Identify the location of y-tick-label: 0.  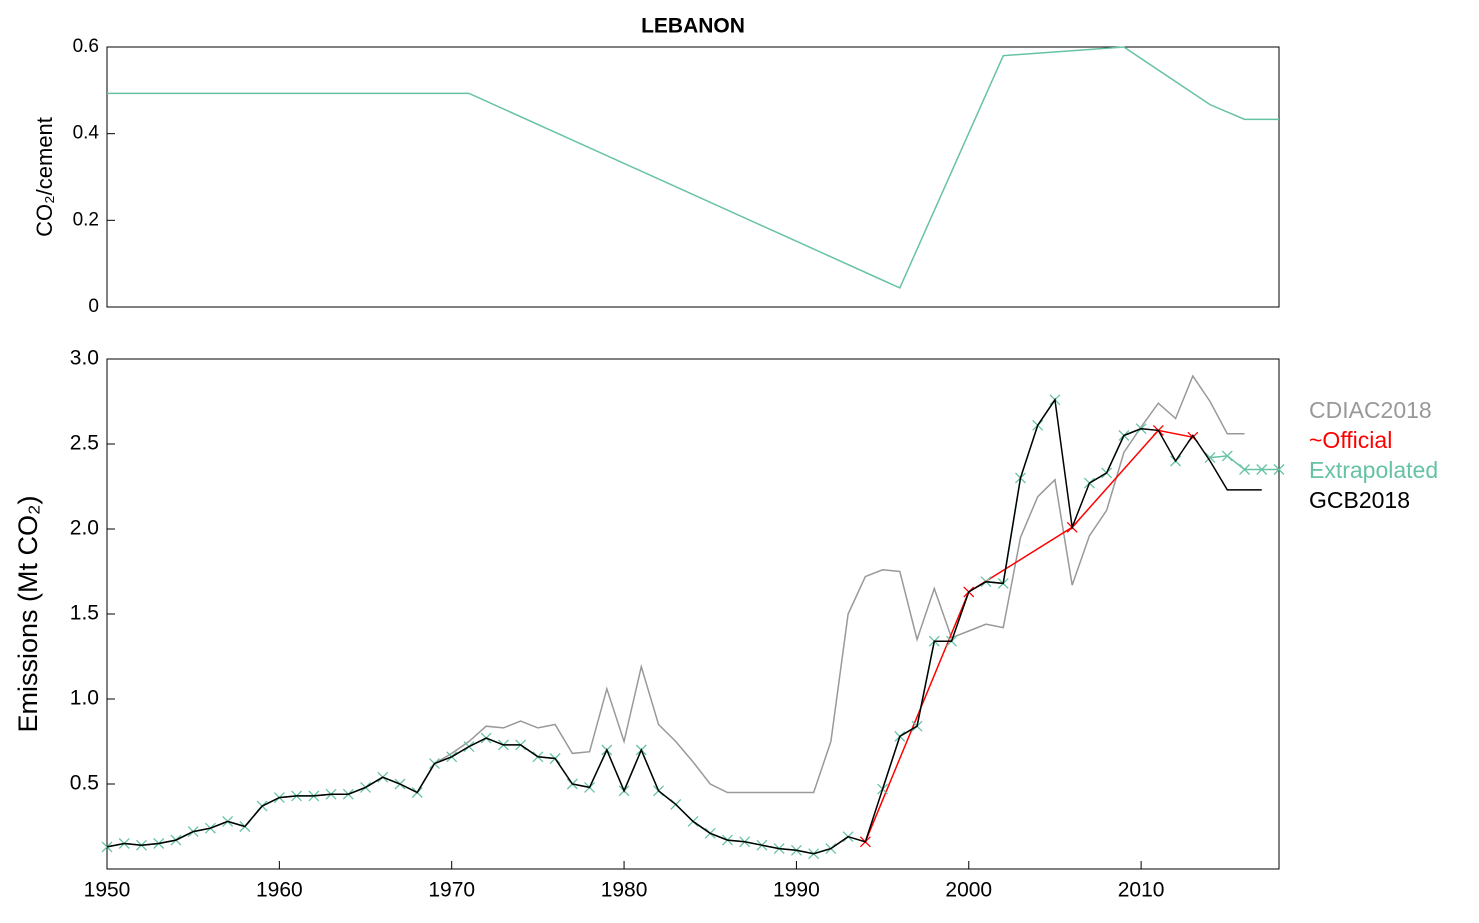
(93, 306).